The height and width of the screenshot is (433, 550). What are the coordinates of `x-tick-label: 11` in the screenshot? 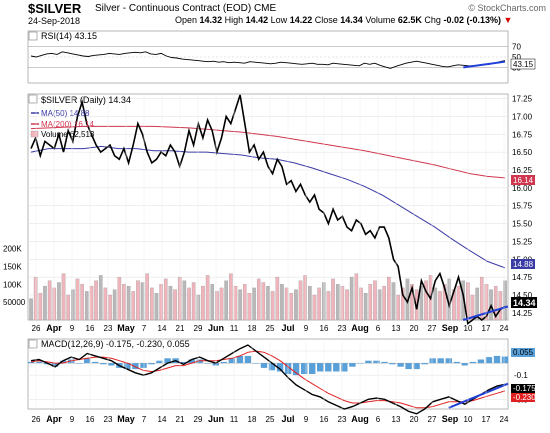 It's located at (234, 328).